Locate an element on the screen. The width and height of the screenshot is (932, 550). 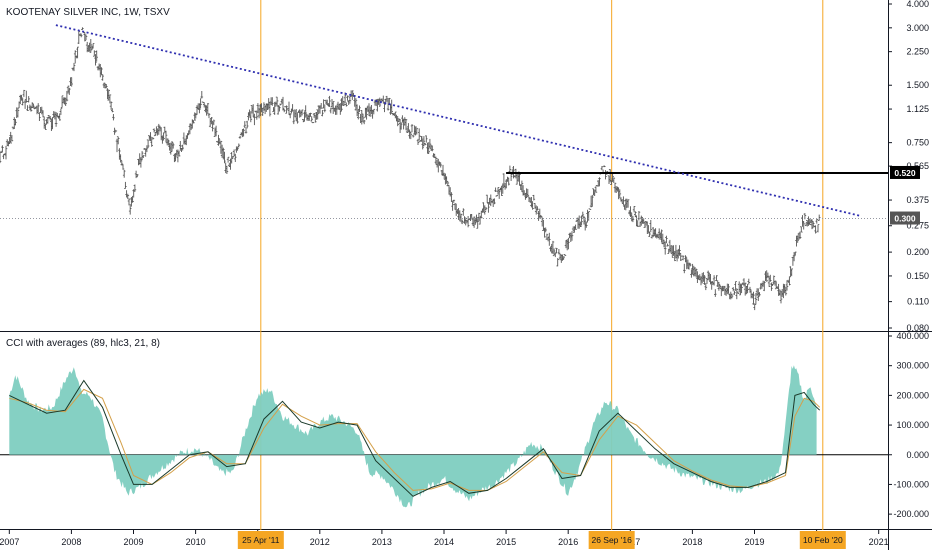
event-date-label: 25 Apr '11 is located at coordinates (261, 540).